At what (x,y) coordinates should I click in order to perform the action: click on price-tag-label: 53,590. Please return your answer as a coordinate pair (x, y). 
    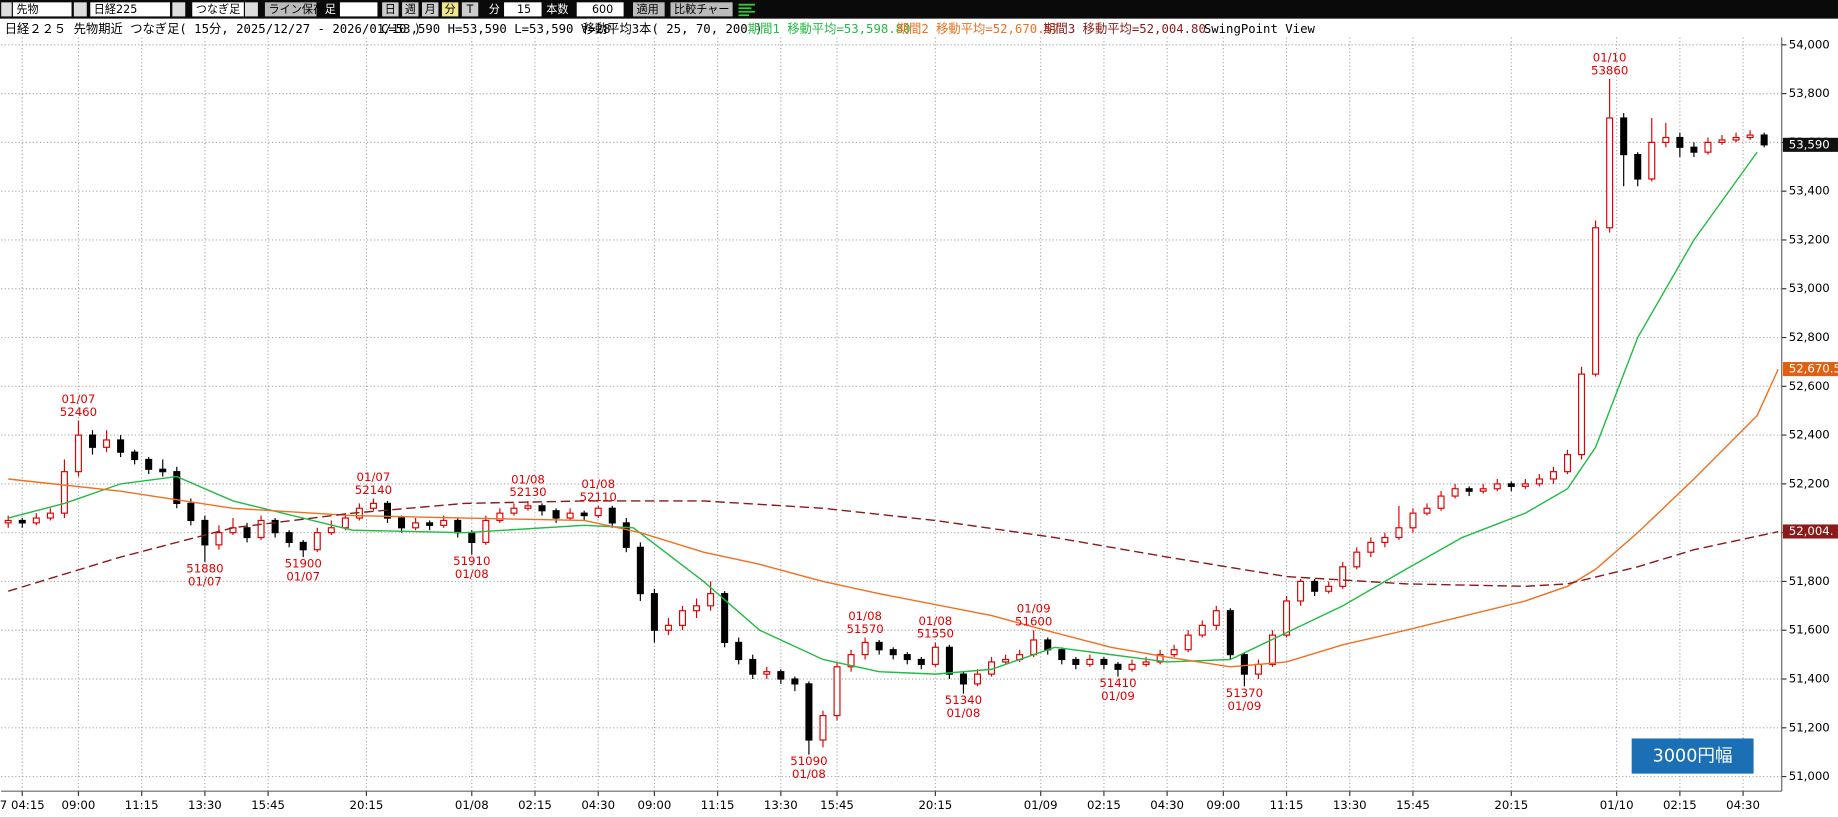
    Looking at the image, I should click on (1809, 144).